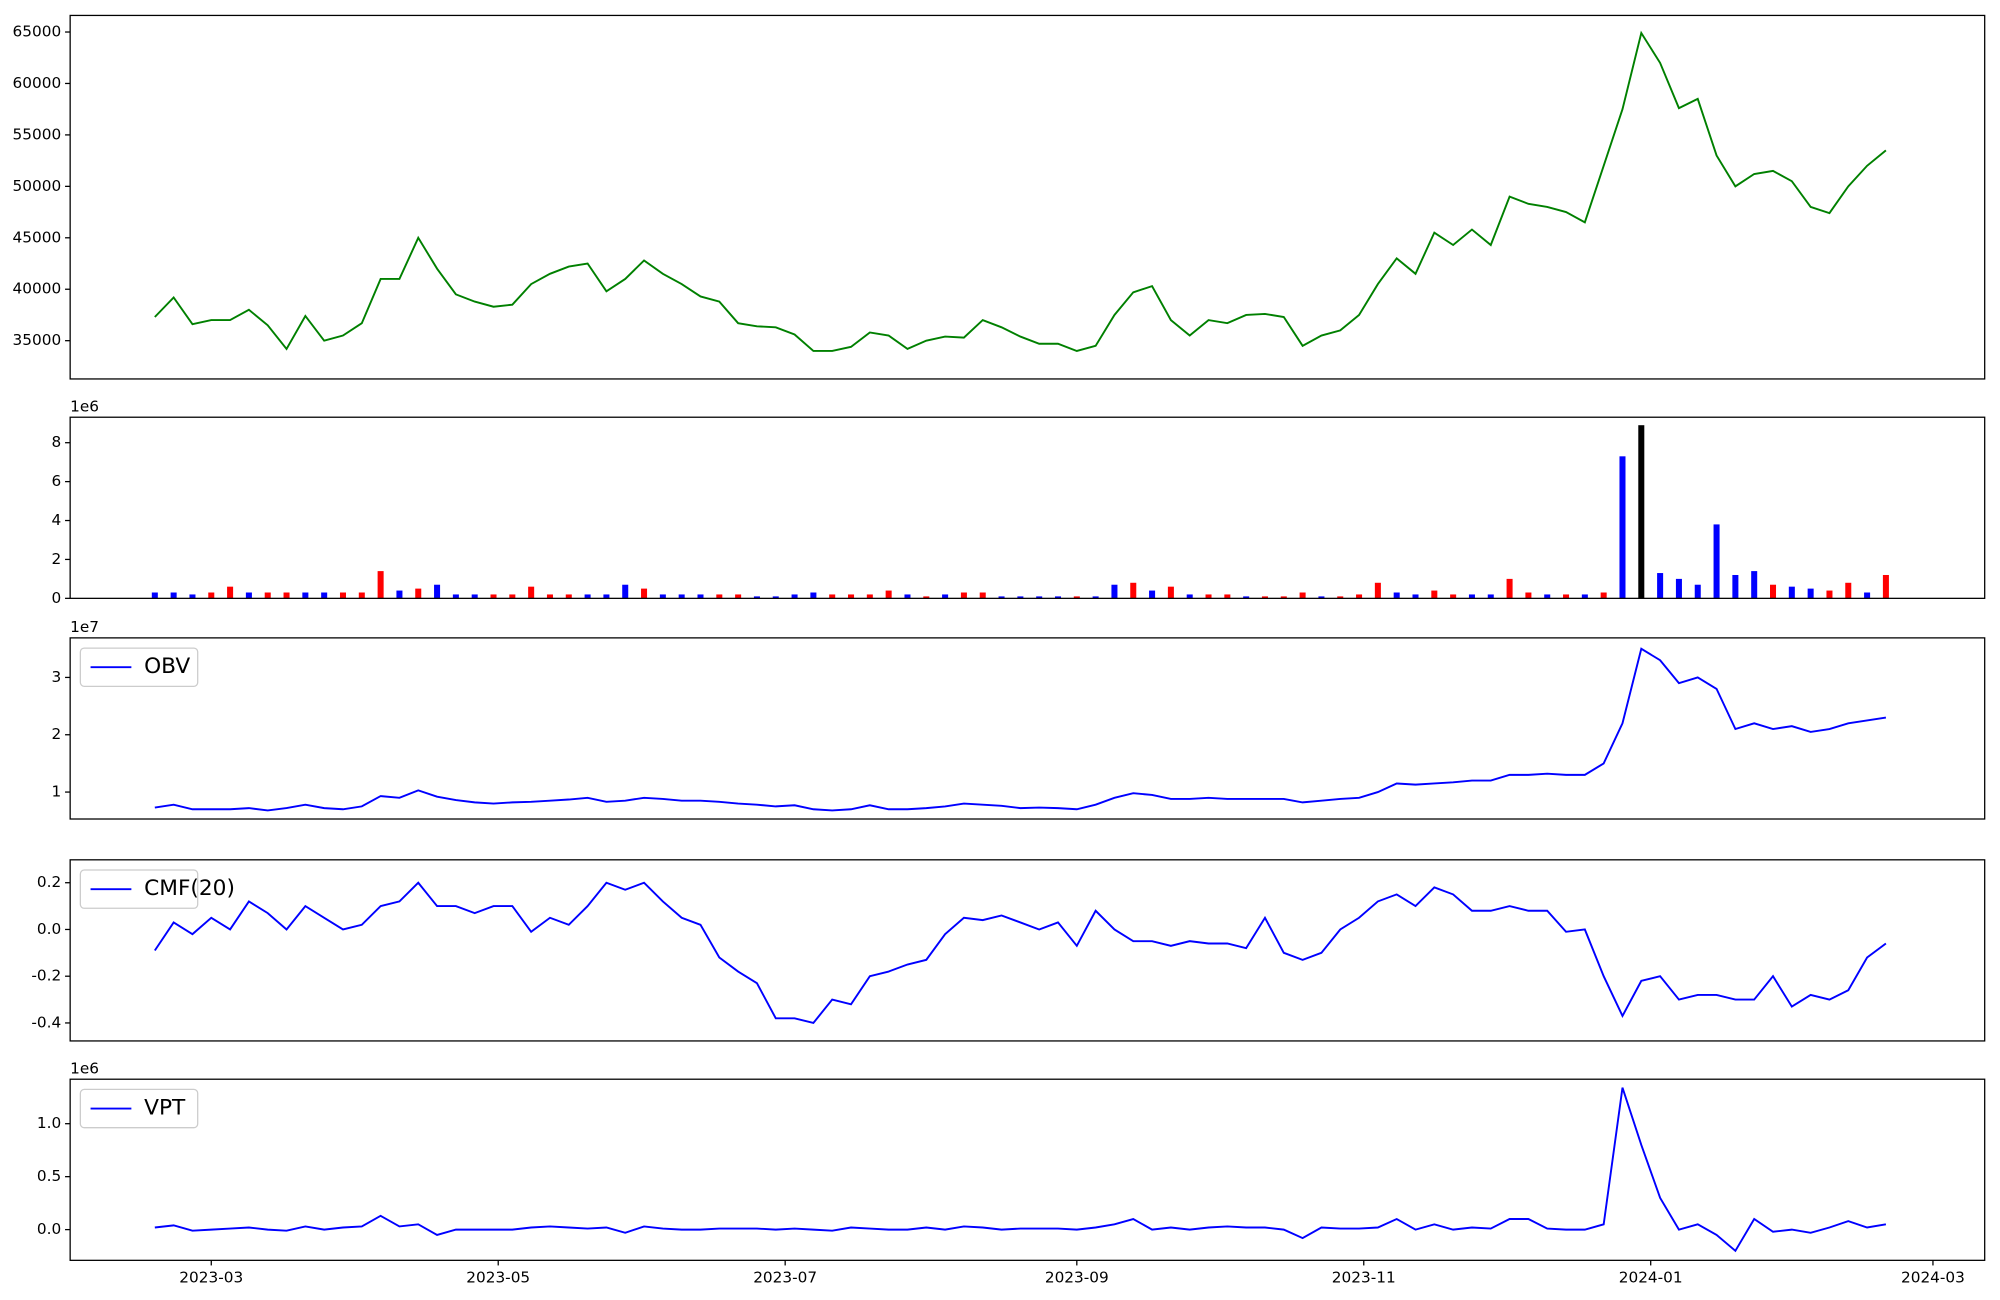  I want to click on y-tick-label: 45000, so click(37, 237).